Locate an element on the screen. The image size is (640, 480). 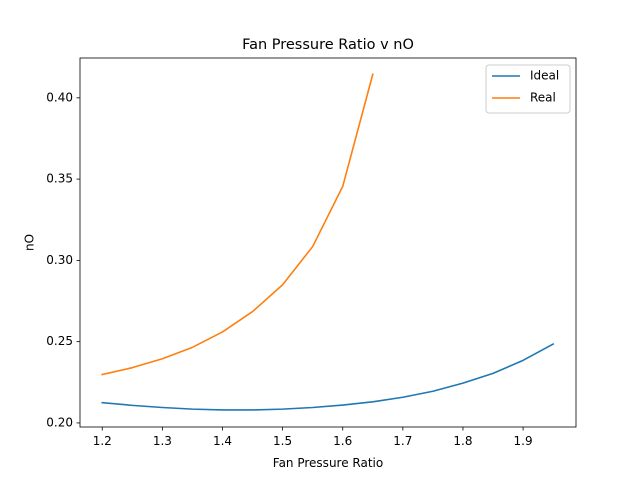
chart-title: Fan Pressure Ratio v nO is located at coordinates (328, 45).